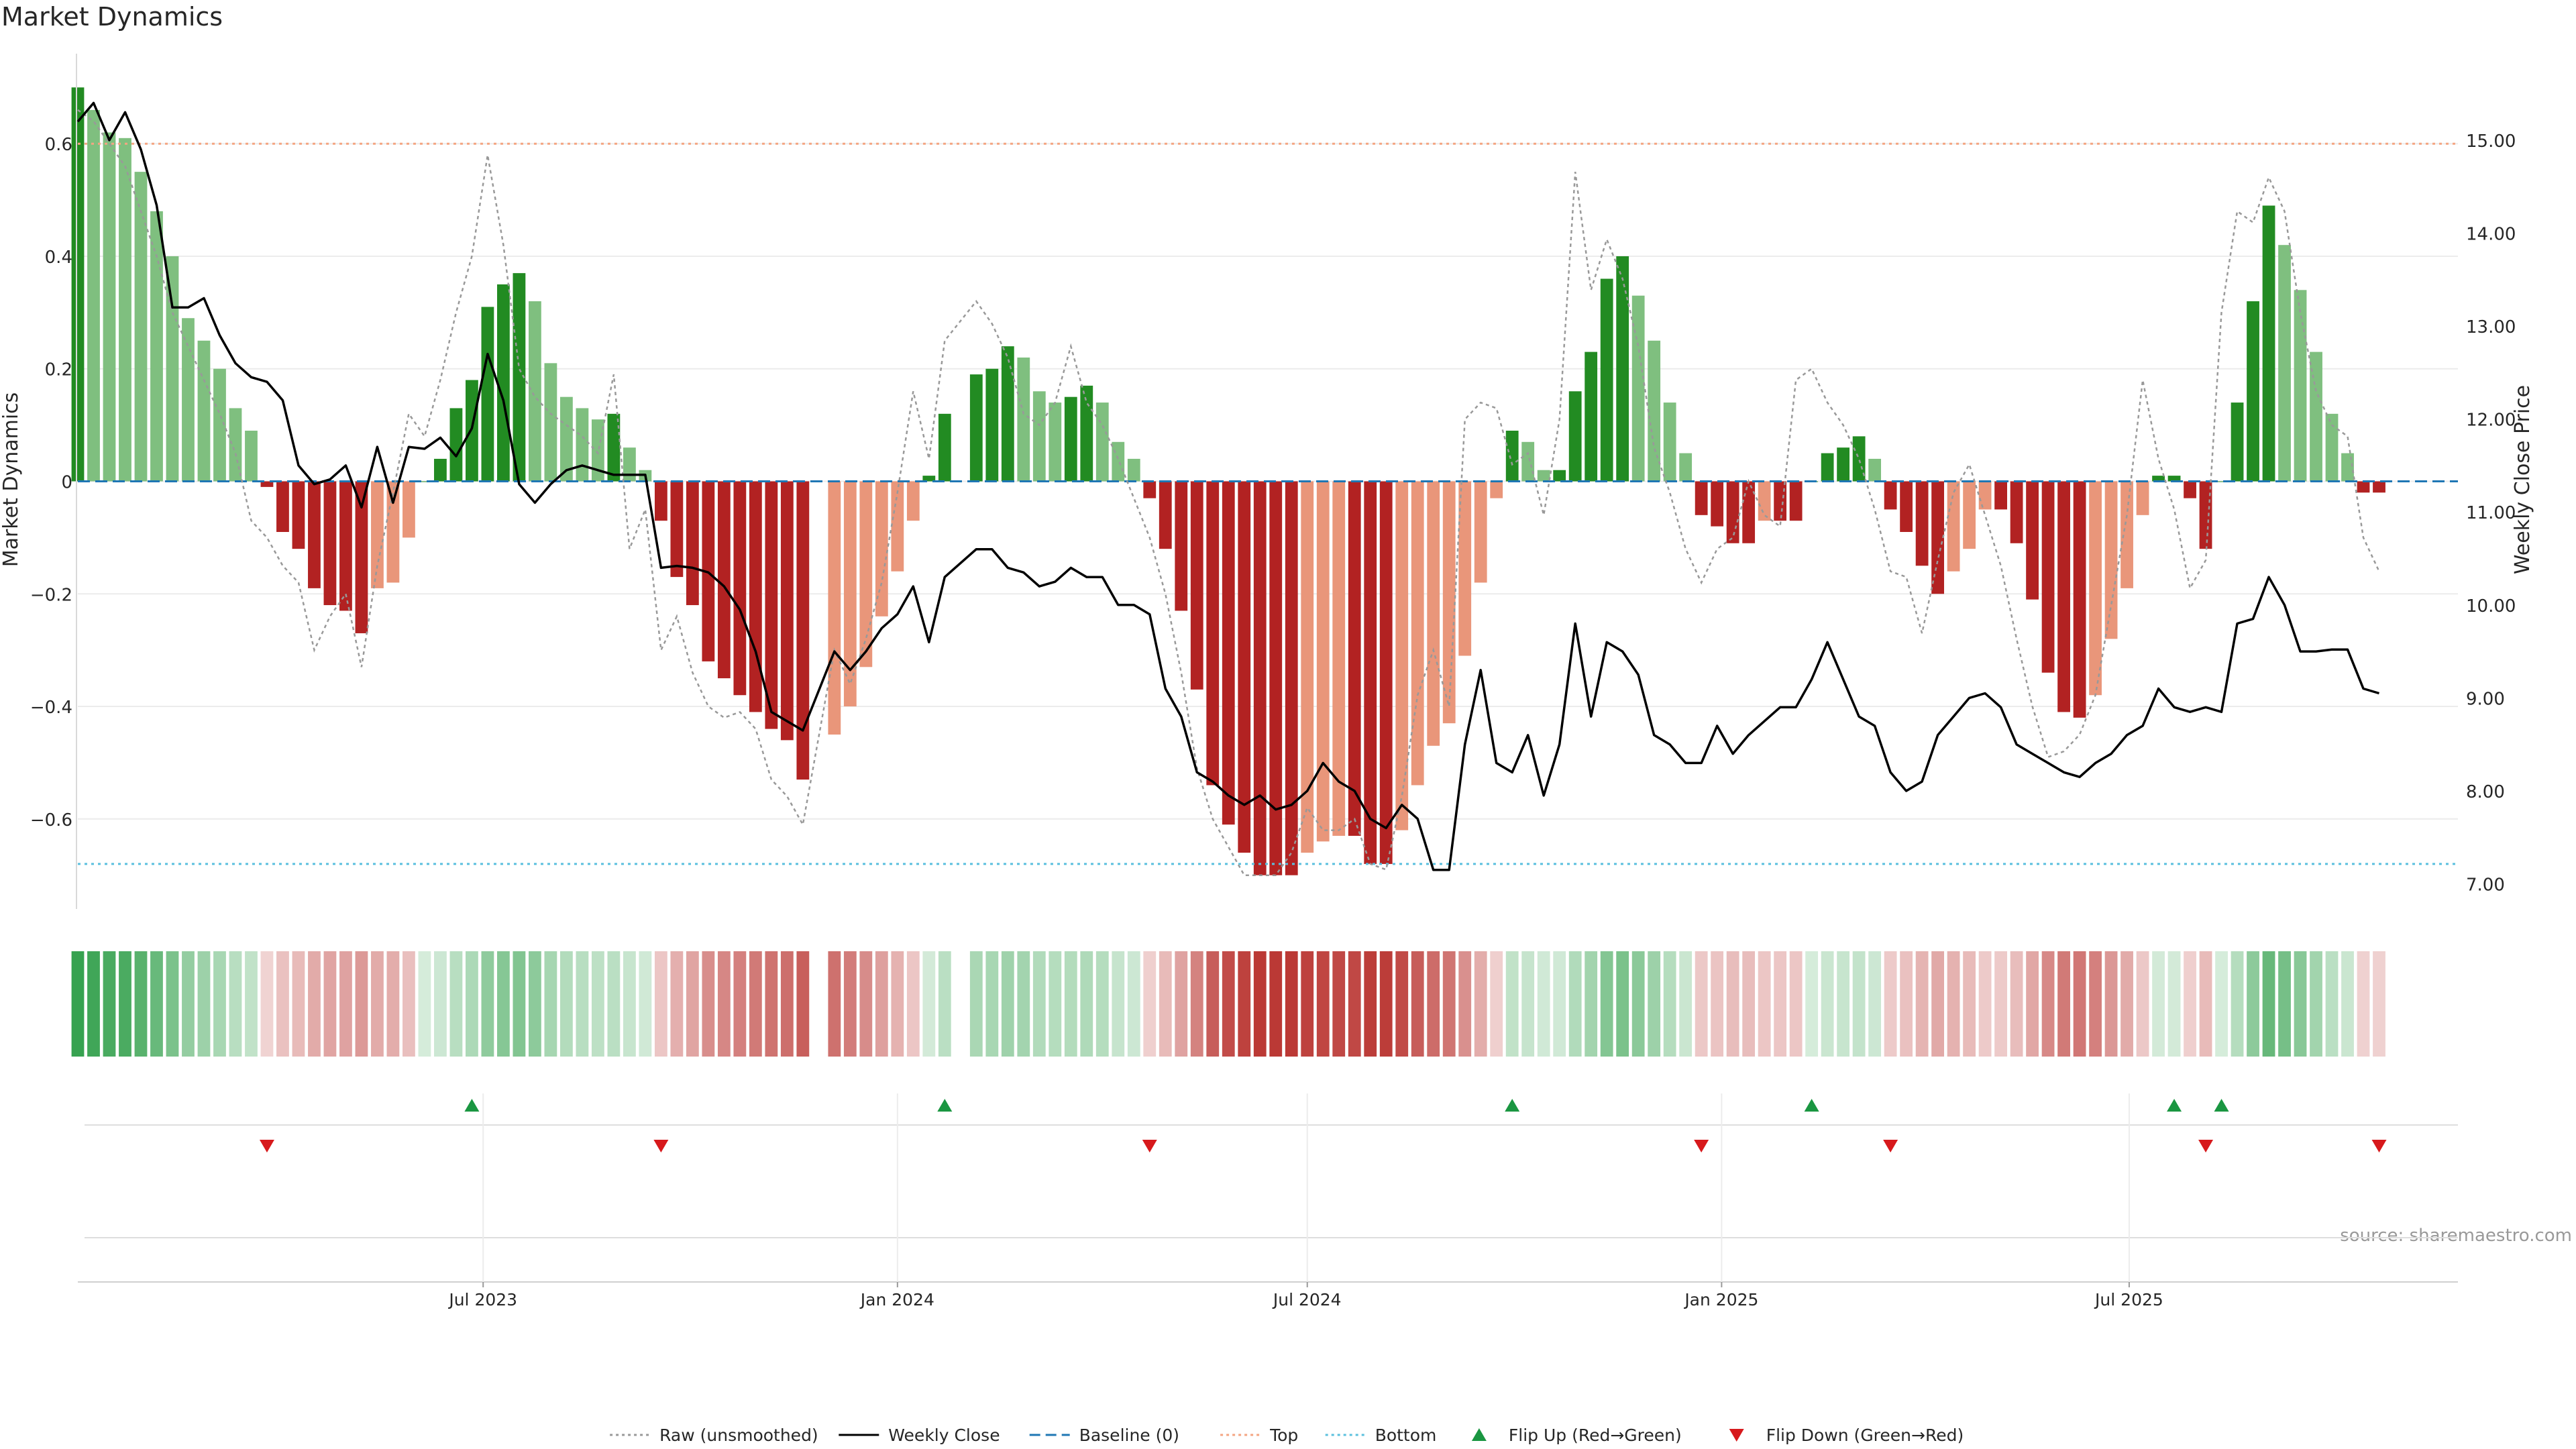 Image resolution: width=2576 pixels, height=1449 pixels. I want to click on y-tick-label-right: 12.00, so click(2491, 421).